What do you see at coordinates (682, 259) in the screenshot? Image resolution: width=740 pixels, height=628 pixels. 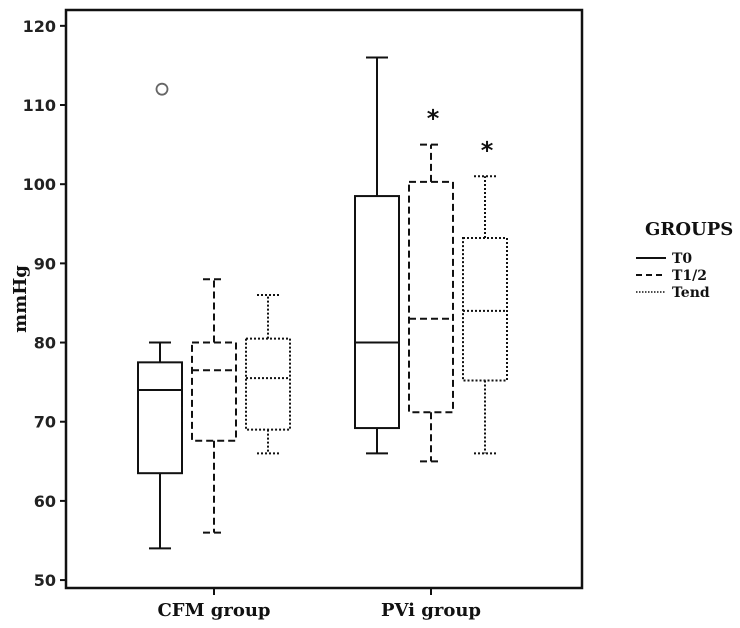 I see `legend-label: T0` at bounding box center [682, 259].